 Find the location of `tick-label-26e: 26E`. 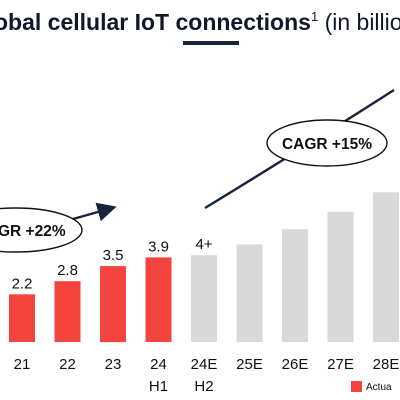

tick-label-26e: 26E is located at coordinates (295, 364).